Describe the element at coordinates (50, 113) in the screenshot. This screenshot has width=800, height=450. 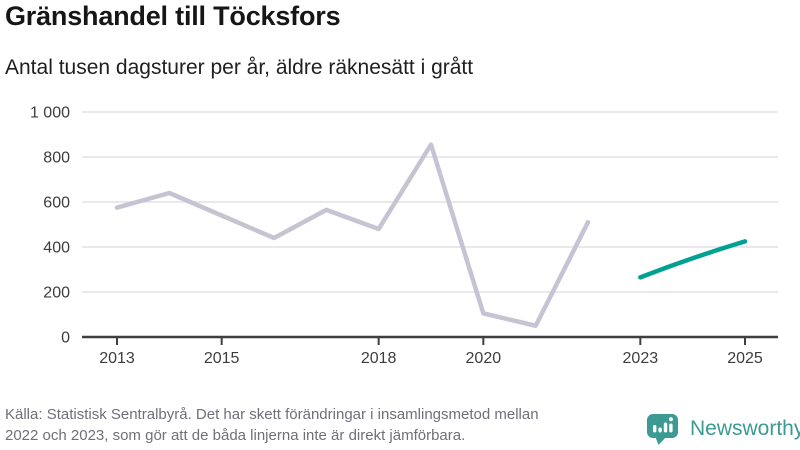
I see `y-axis-tick-label: 1 000` at that location.